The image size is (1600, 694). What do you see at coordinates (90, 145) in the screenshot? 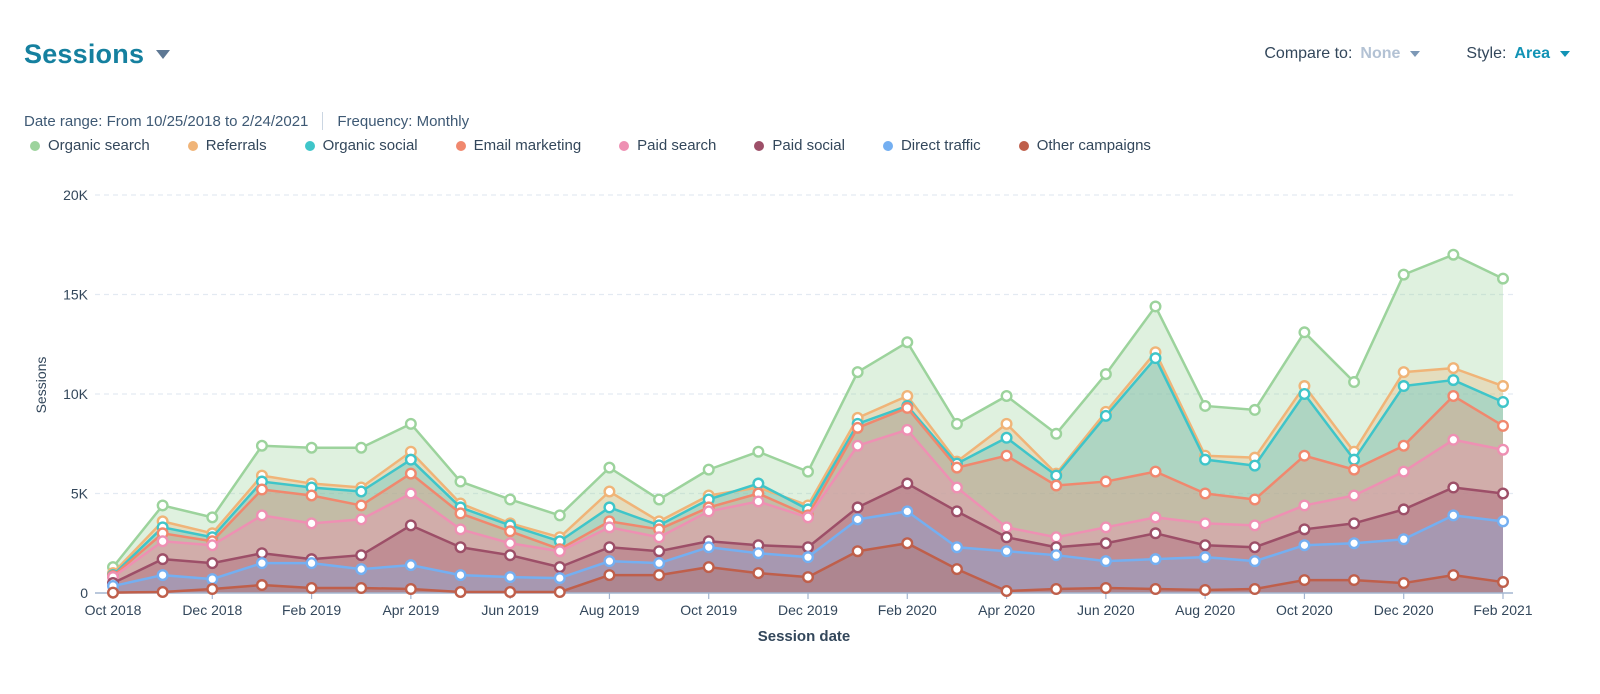
I see `legend-item-organic-search: Organic search` at bounding box center [90, 145].